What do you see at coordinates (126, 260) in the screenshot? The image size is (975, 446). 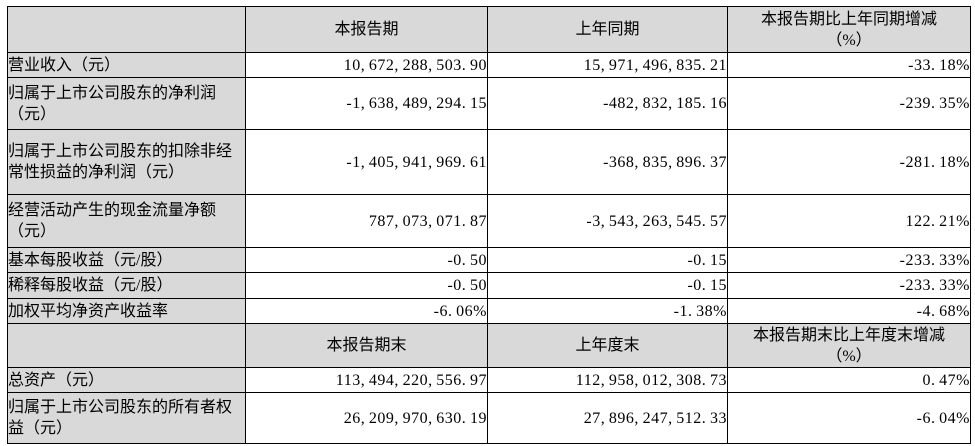 I see `row-label: 基本每股收益（元/股）` at bounding box center [126, 260].